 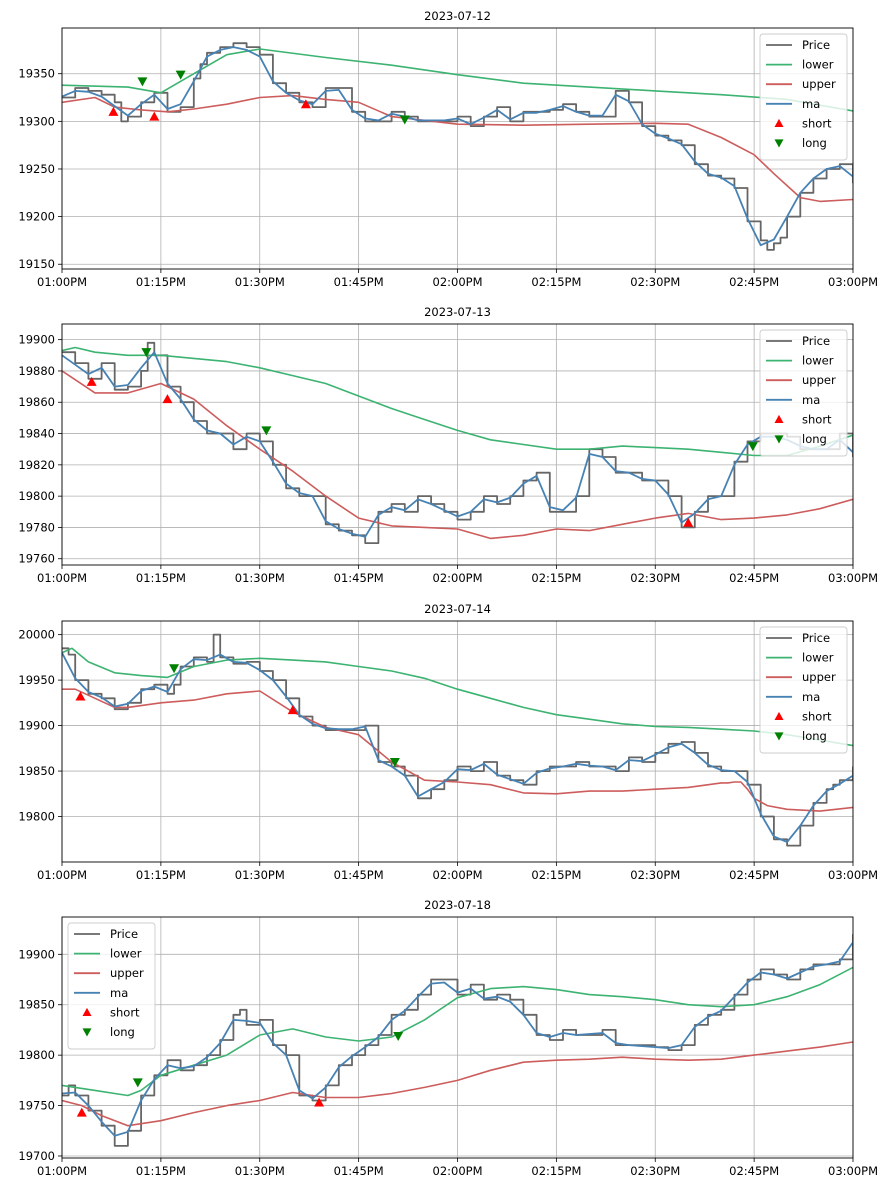 I want to click on y-tick-label: 19860, so click(x=36, y=402).